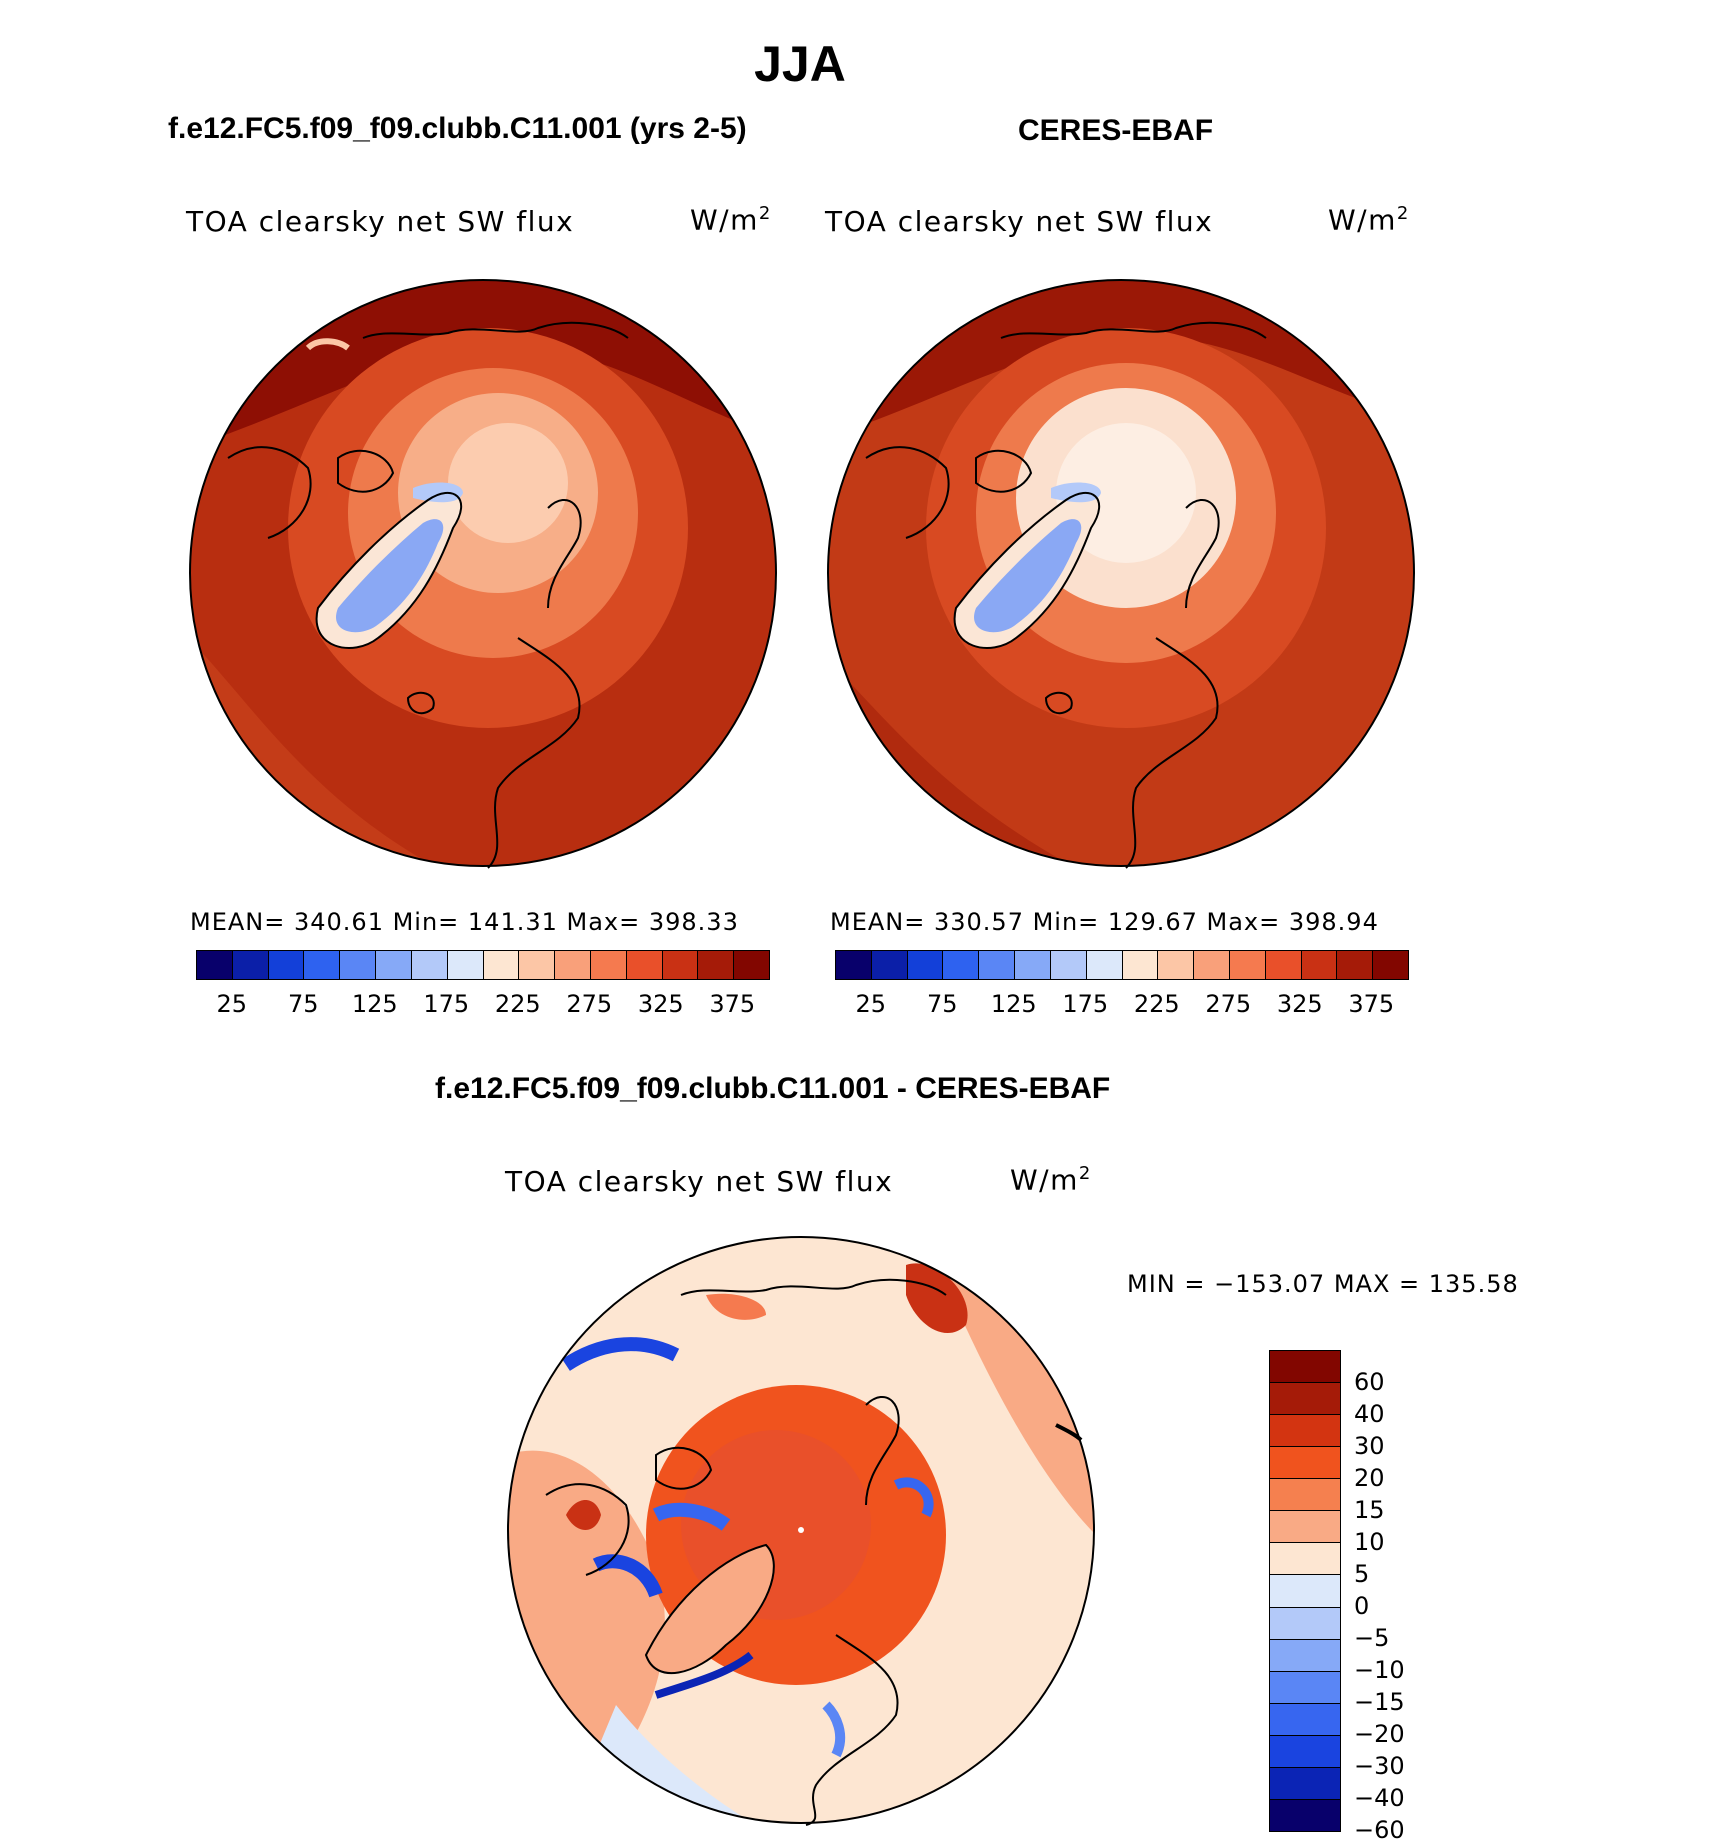  Describe the element at coordinates (1379, 1670) in the screenshot. I see `diff-colorbar-tick-label: −10` at that location.